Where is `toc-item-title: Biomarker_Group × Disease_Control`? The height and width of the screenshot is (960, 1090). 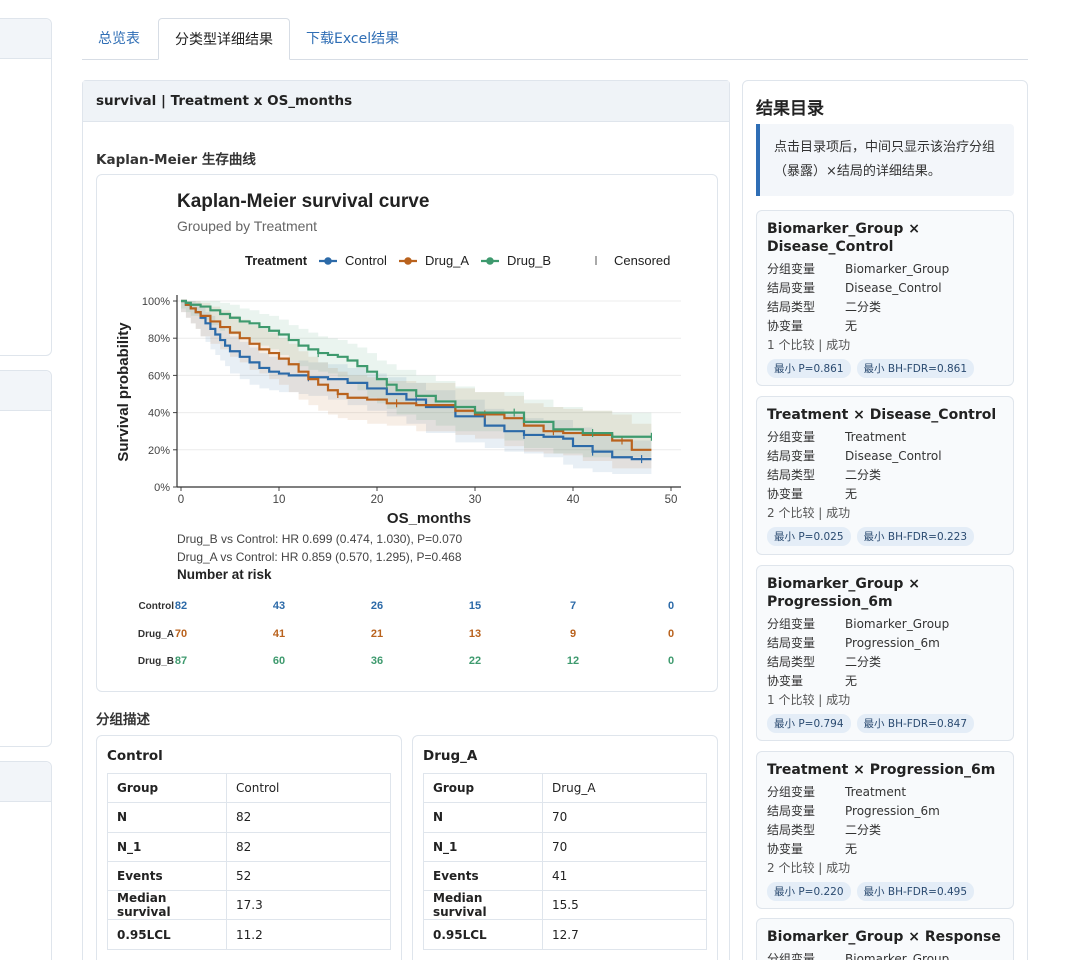 toc-item-title: Biomarker_Group × Disease_Control is located at coordinates (843, 238).